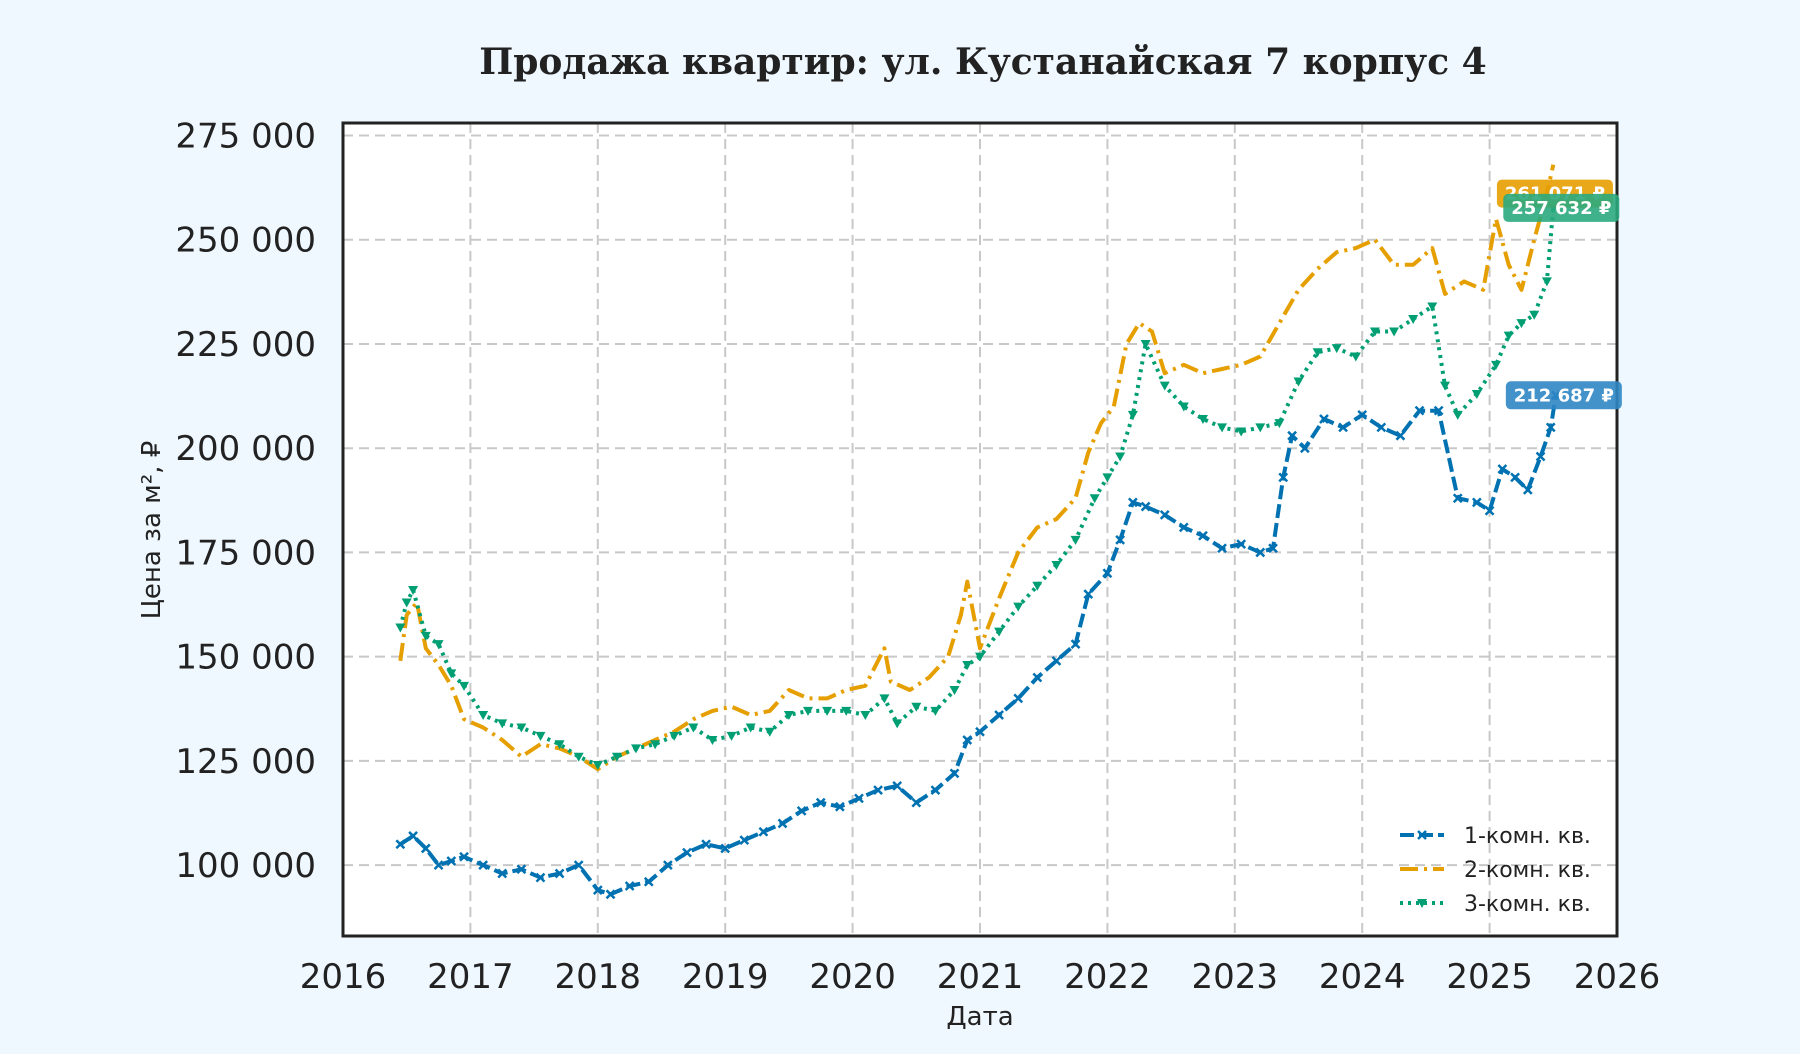 The width and height of the screenshot is (1800, 1054). I want to click on legend-item: 1-комн. кв., so click(1495, 836).